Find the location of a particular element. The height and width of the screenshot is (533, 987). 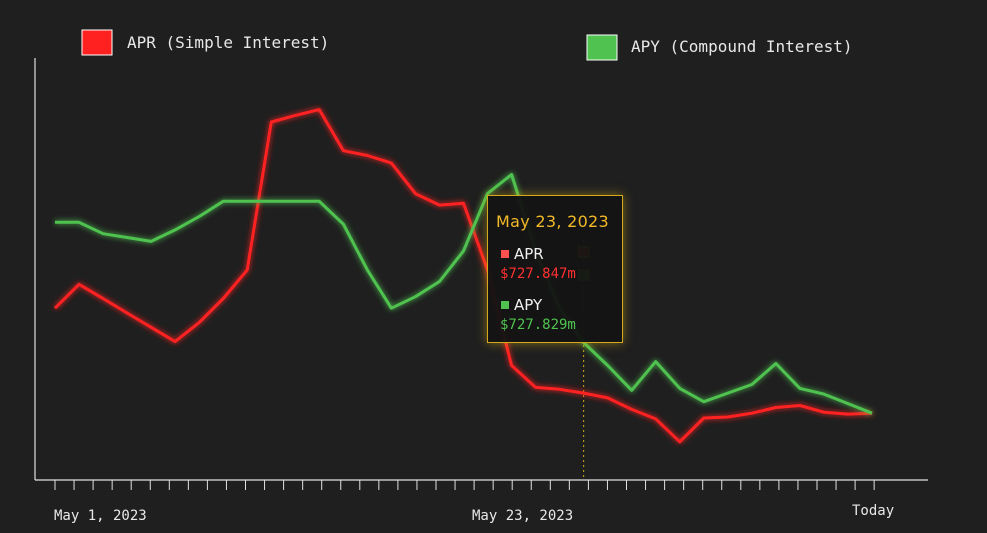

legend-swatch-apr is located at coordinates (97, 42).